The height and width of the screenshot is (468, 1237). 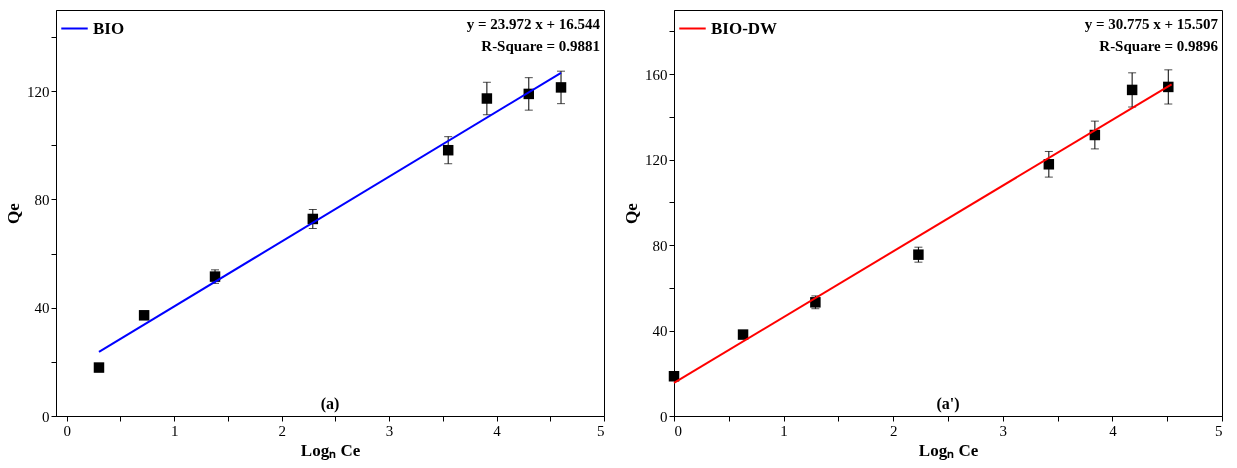 I want to click on annotation: y = 30.775 x + 15.507, so click(x=1151, y=24).